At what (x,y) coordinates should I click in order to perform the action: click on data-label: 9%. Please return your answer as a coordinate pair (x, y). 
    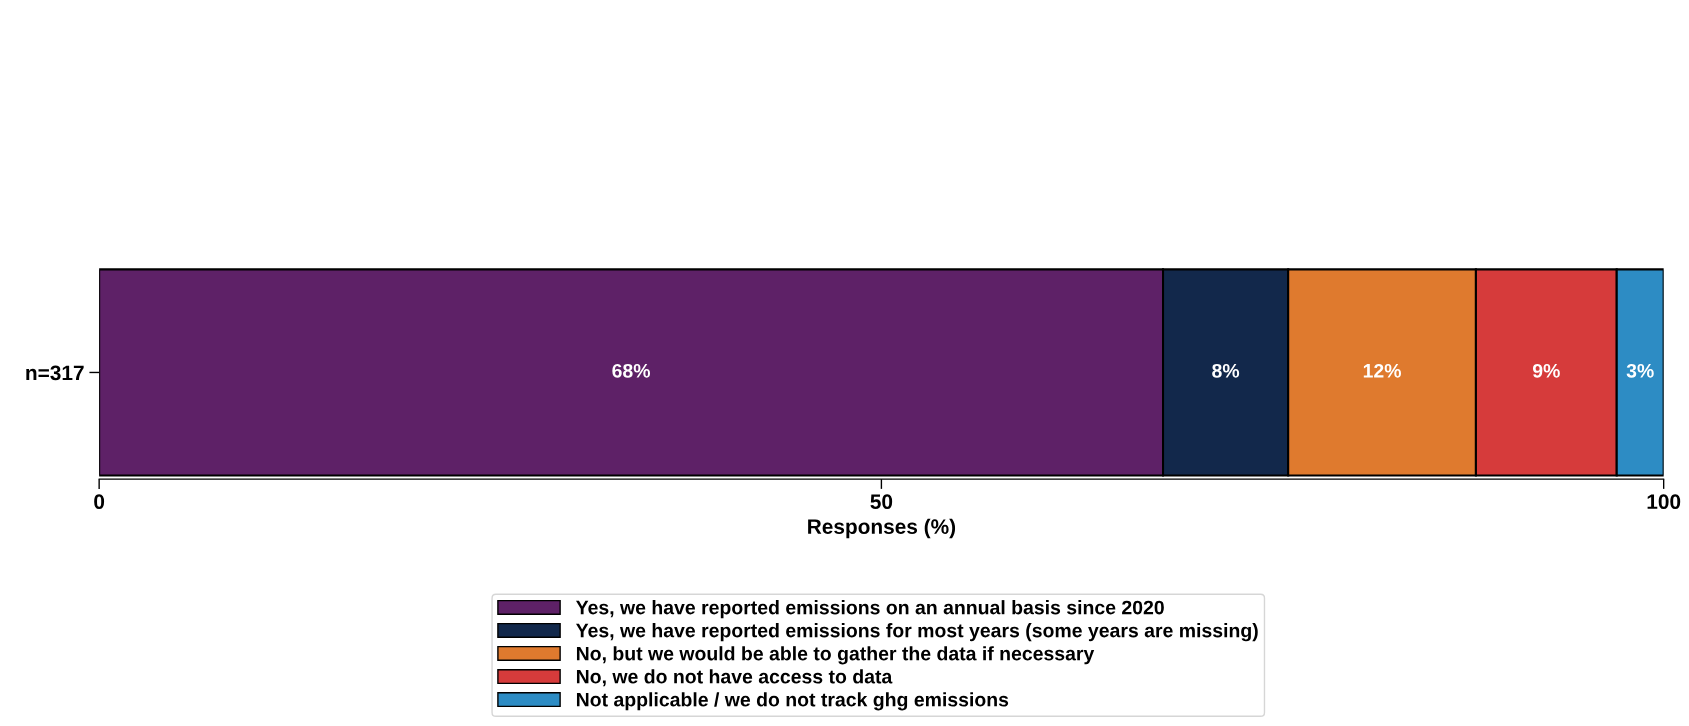
    Looking at the image, I should click on (1546, 370).